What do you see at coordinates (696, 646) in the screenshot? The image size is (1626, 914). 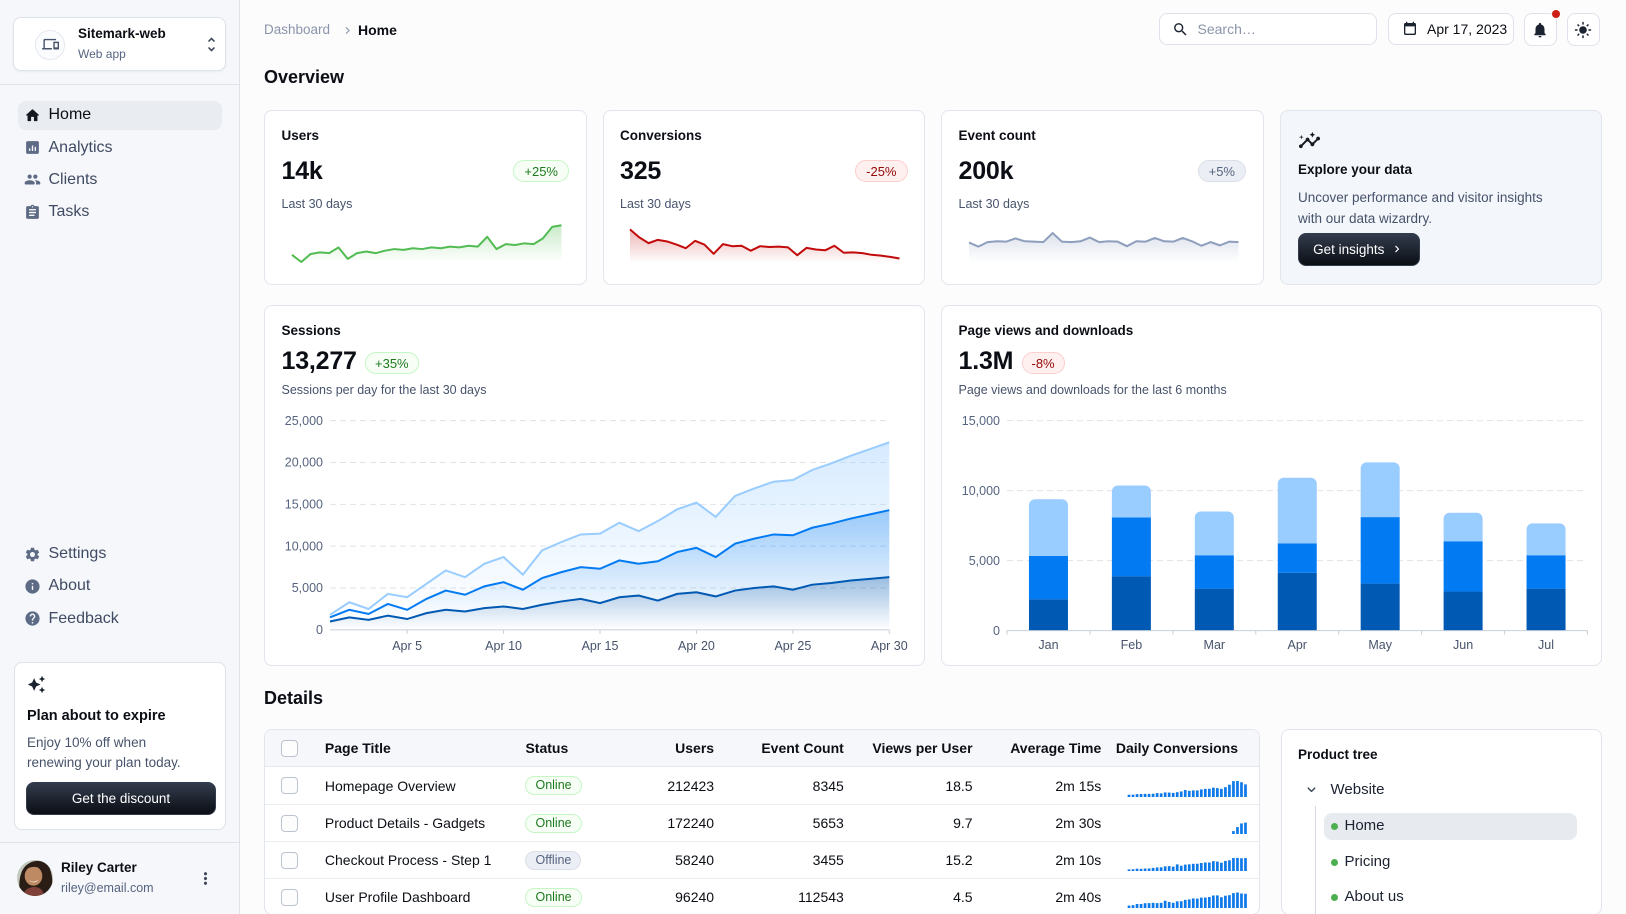 I see `svg-text: Apr 20` at bounding box center [696, 646].